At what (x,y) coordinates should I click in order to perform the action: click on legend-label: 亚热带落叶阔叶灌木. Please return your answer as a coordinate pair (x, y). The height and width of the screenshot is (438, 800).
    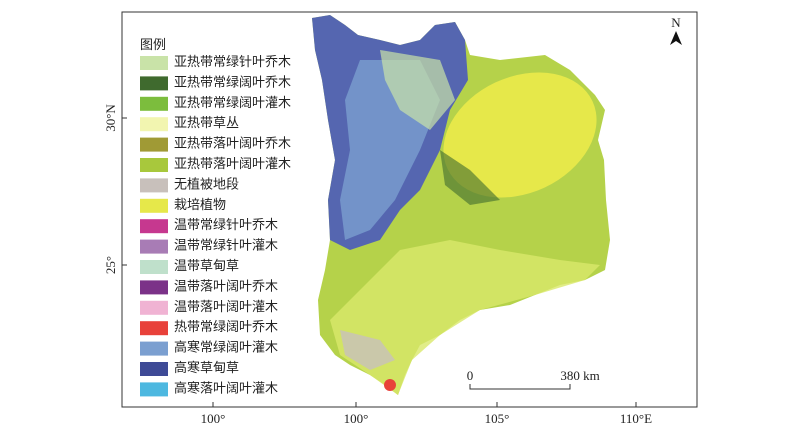
    Looking at the image, I should click on (232, 163).